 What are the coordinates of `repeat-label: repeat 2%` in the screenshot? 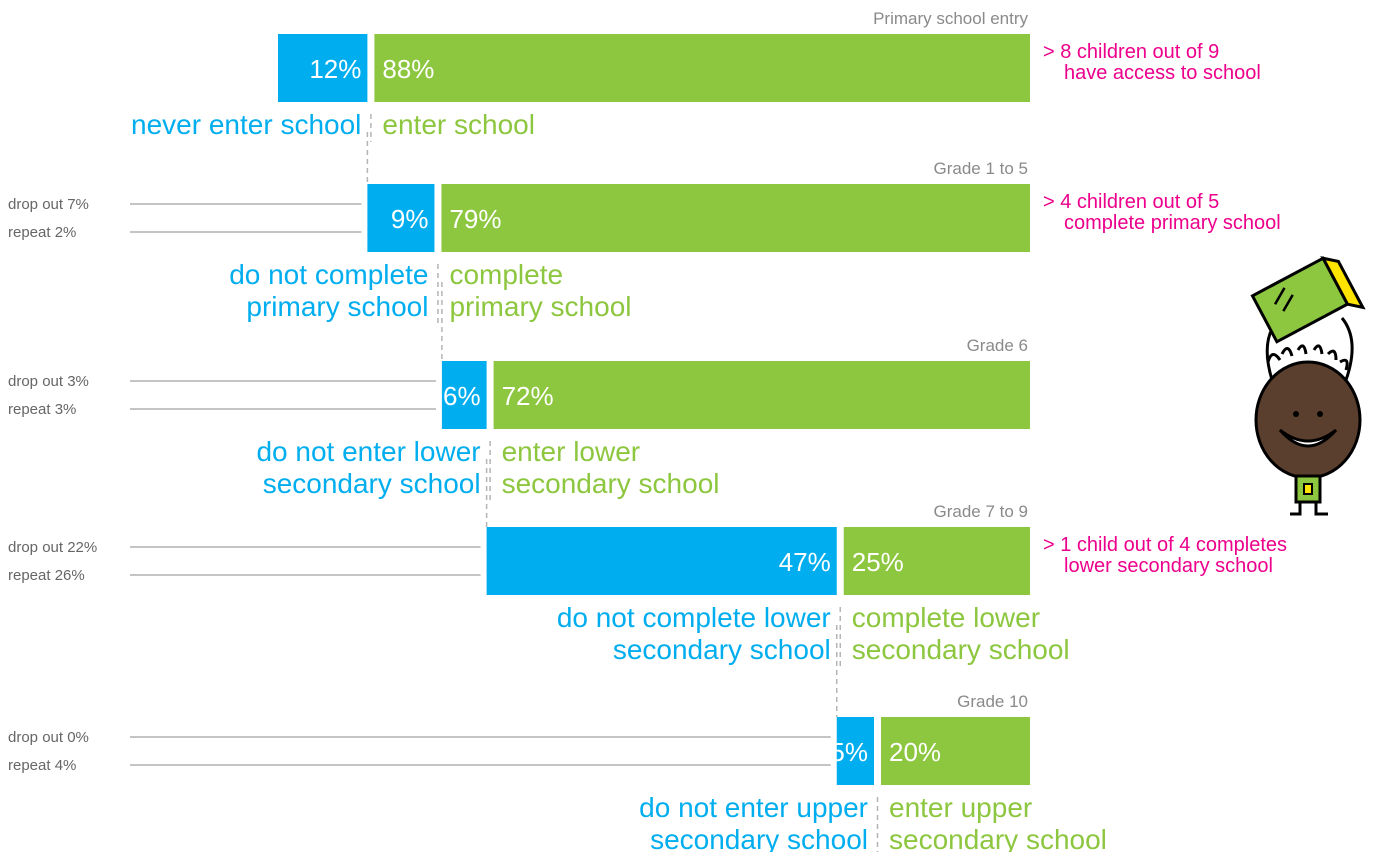 It's located at (42, 232).